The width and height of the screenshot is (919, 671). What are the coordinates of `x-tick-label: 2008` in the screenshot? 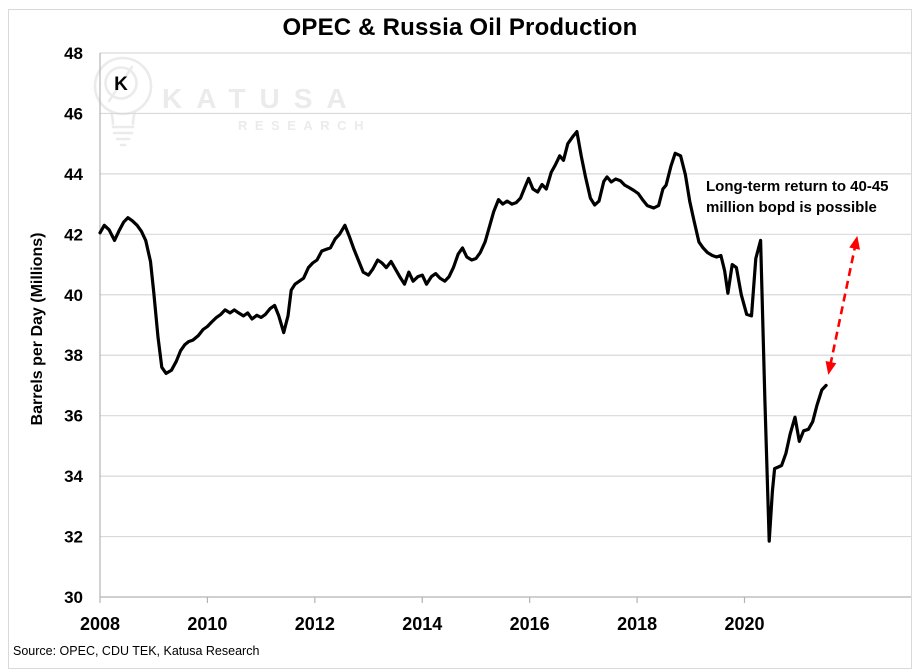 It's located at (100, 624).